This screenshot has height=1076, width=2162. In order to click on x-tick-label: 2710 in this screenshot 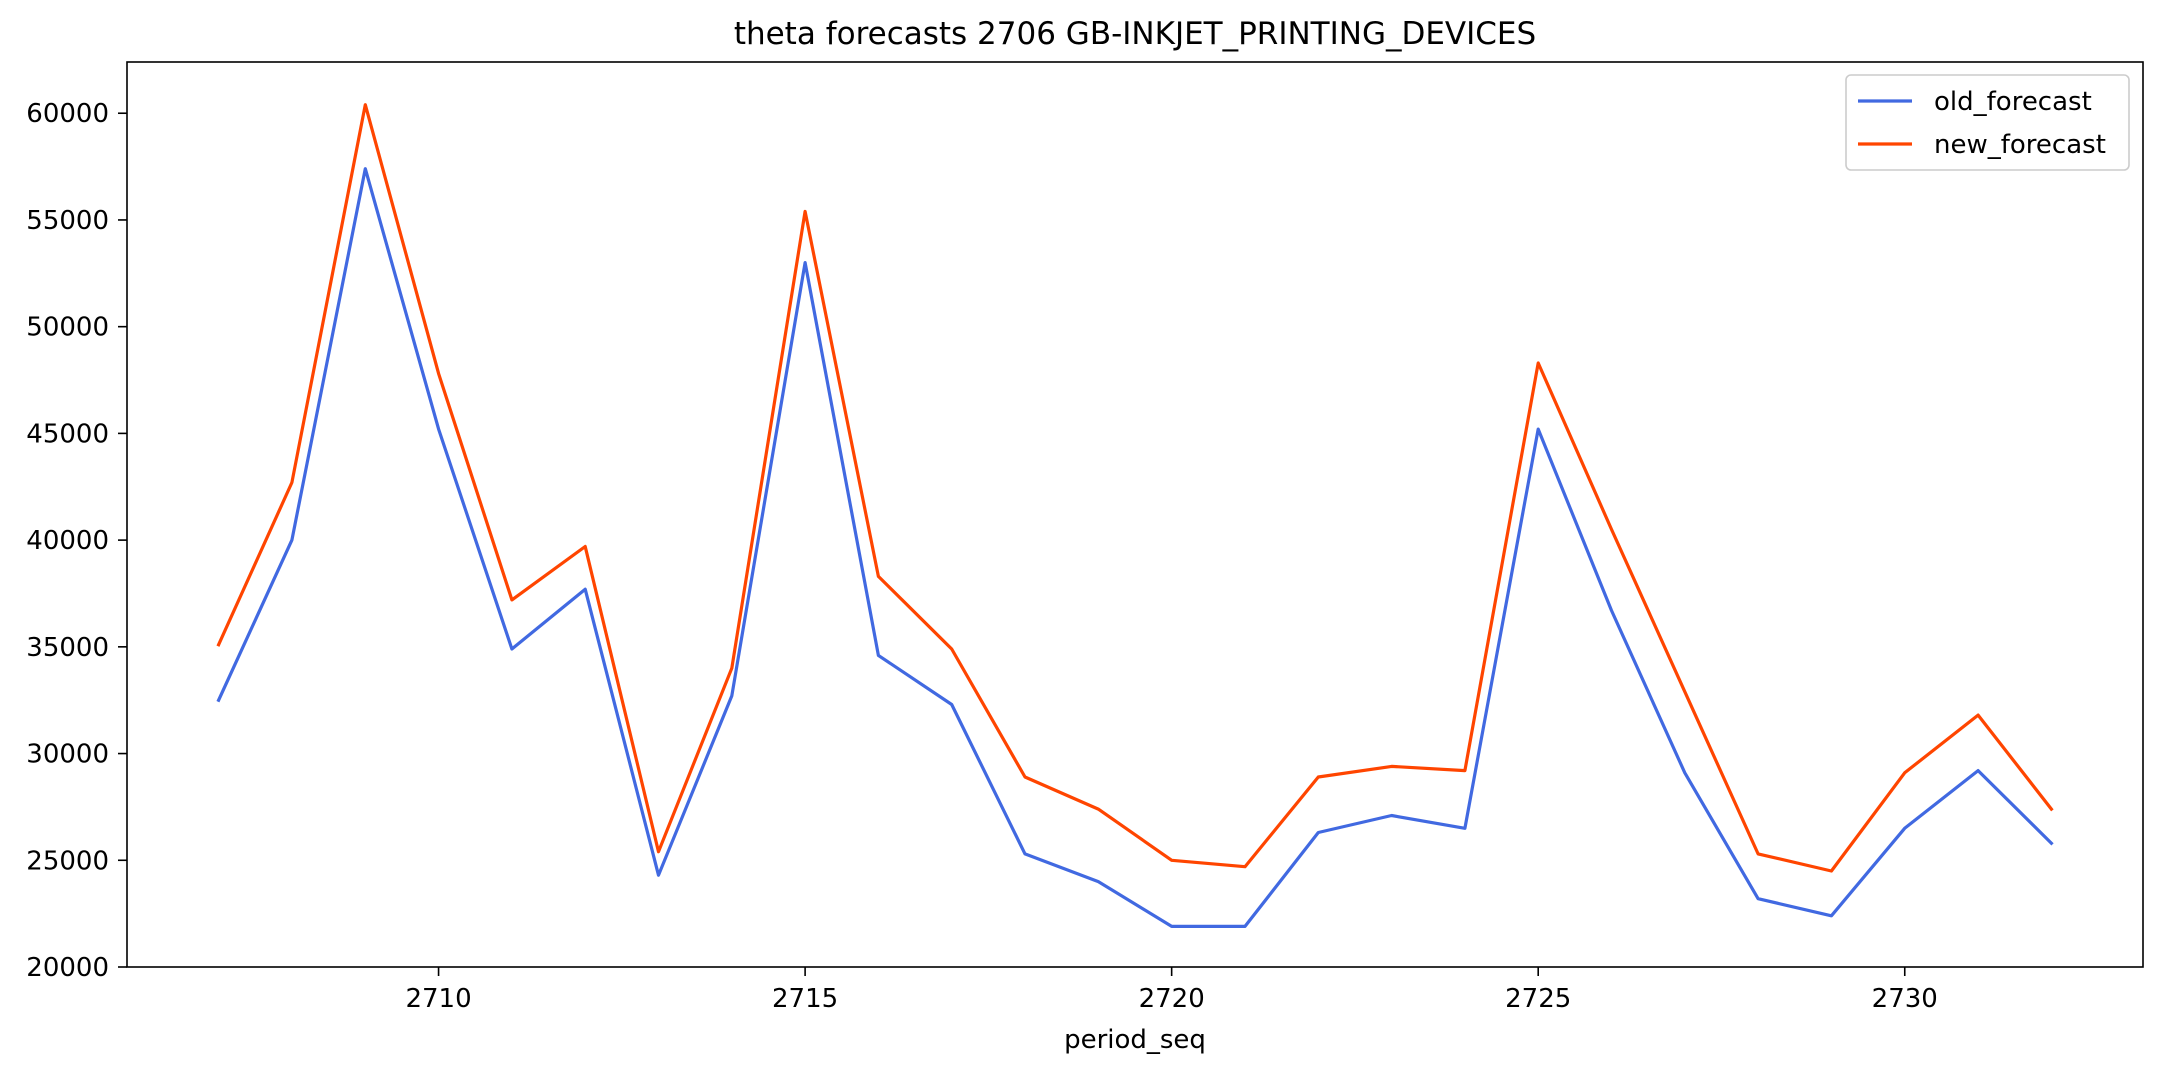, I will do `click(438, 999)`.